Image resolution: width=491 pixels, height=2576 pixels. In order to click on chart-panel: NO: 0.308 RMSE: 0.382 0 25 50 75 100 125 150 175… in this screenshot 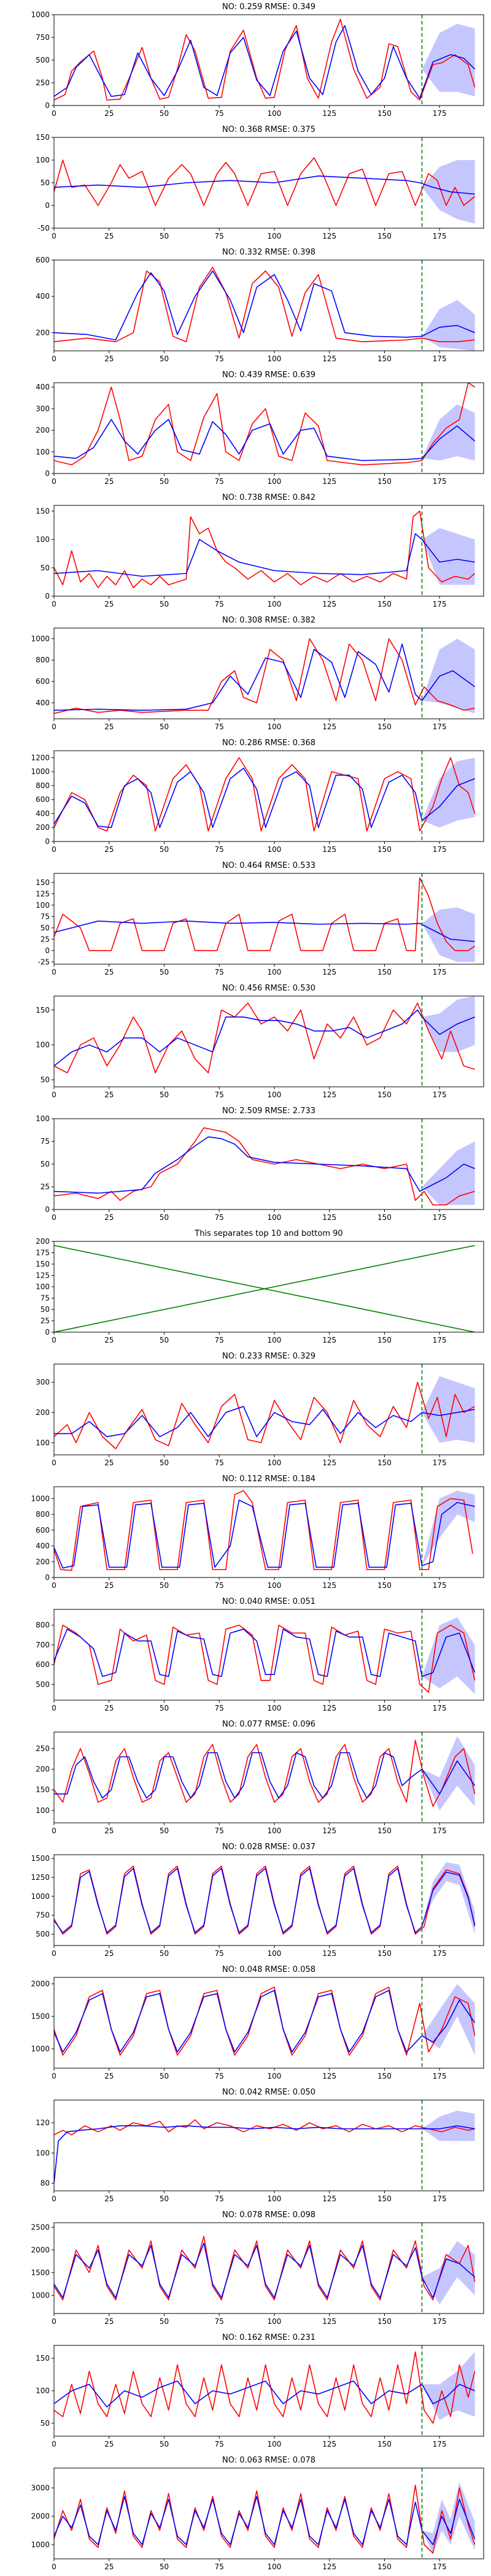, I will do `click(245, 674)`.